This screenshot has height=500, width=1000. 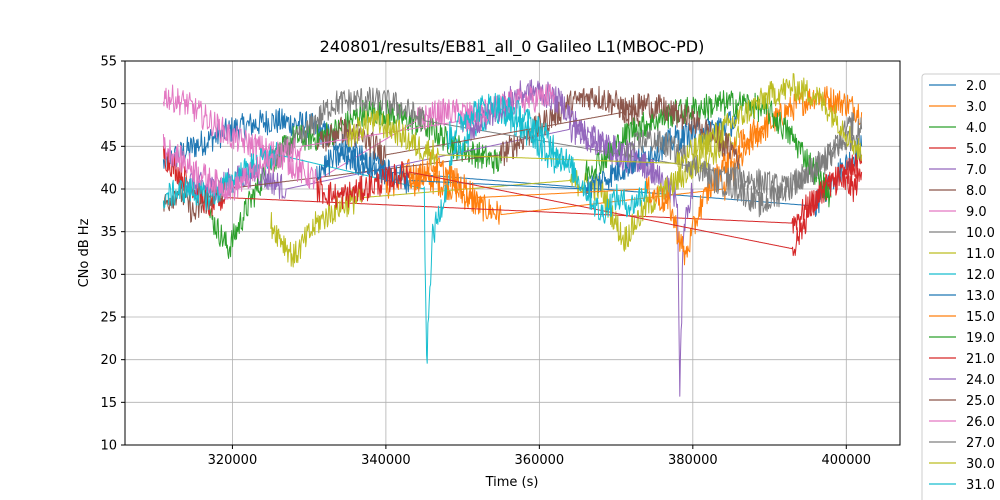 What do you see at coordinates (386, 460) in the screenshot?
I see `x-tick-label: 340000` at bounding box center [386, 460].